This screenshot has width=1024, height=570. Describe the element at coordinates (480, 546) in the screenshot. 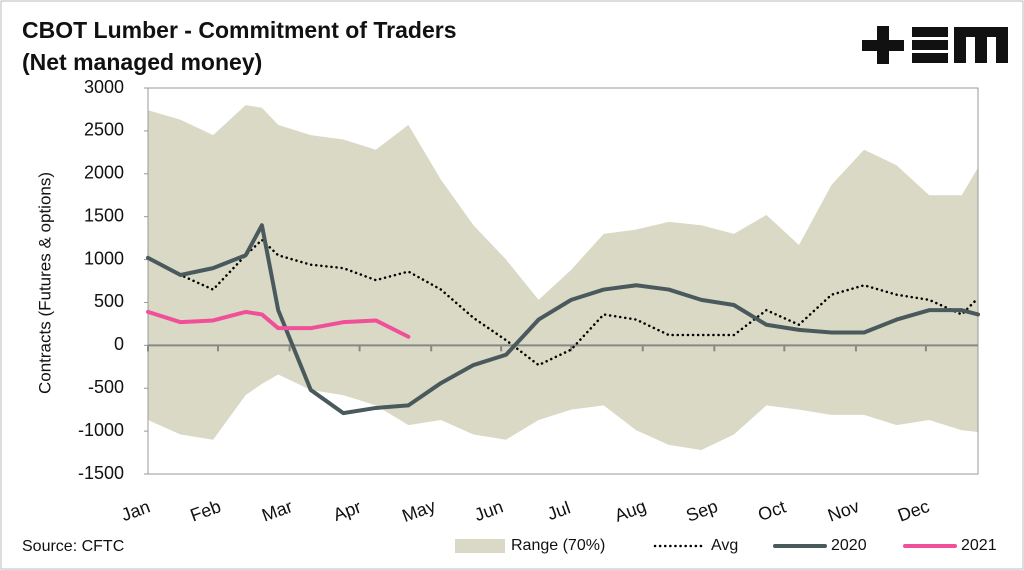

I see `legend-swatch` at that location.